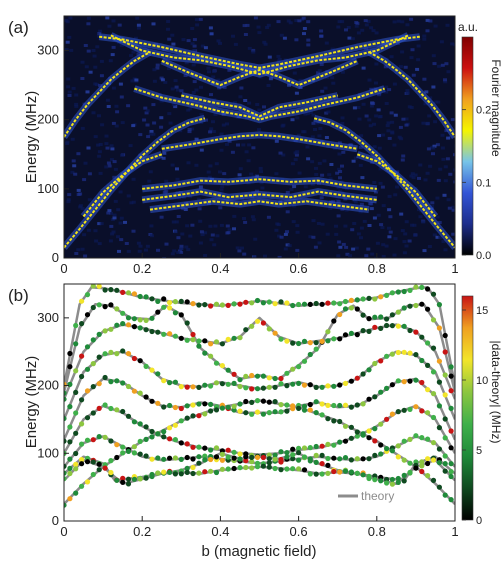 The height and width of the screenshot is (566, 503). Describe the element at coordinates (467, 408) in the screenshot. I see `panel-b-colorbar-bar` at that location.